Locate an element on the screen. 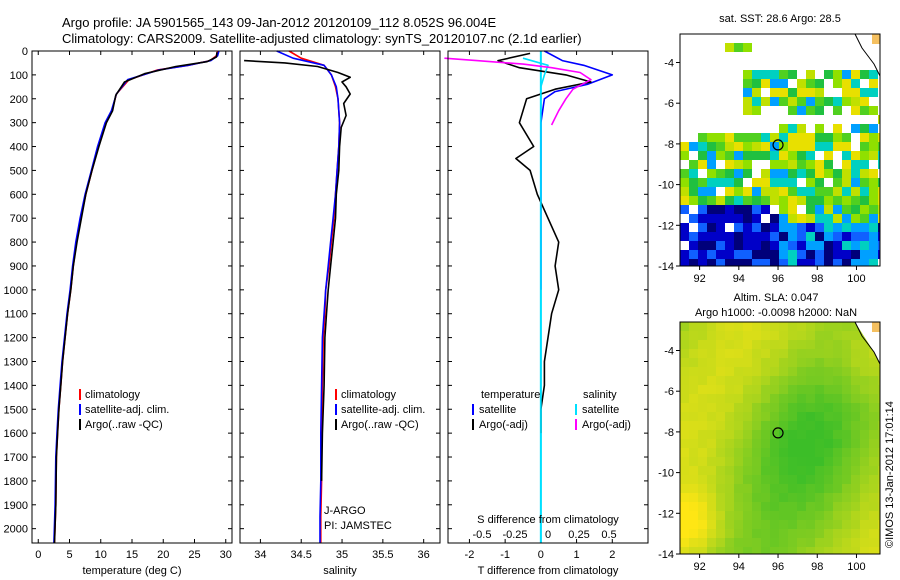 The height and width of the screenshot is (580, 900). x-tick-label: 35.5 is located at coordinates (382, 555).